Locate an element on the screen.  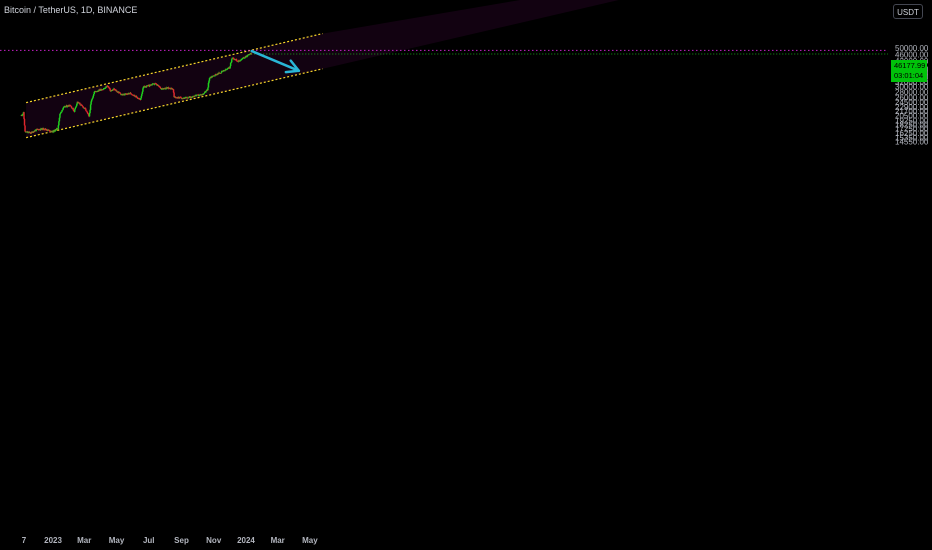
time-axis: 7 2023 Mar May Jul Sep Nov 2024 Mar May is located at coordinates (170, 540).